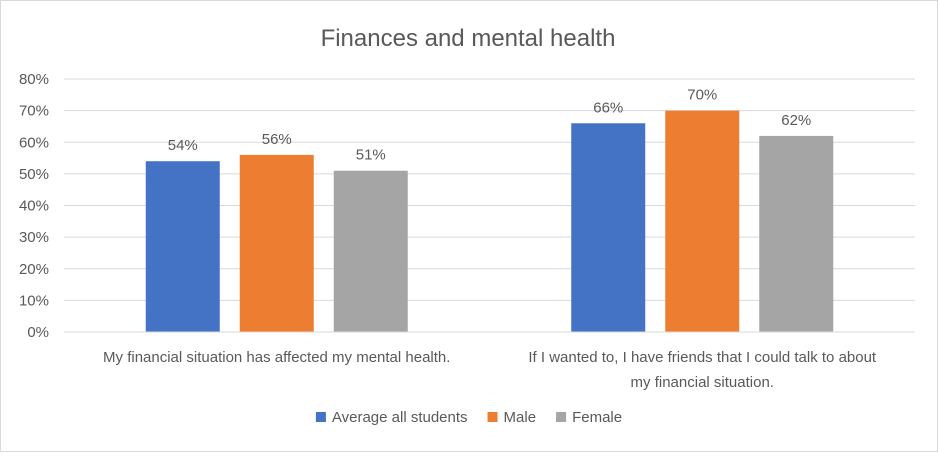 The image size is (938, 456). What do you see at coordinates (34, 142) in the screenshot?
I see `y-tick-label: 60%` at bounding box center [34, 142].